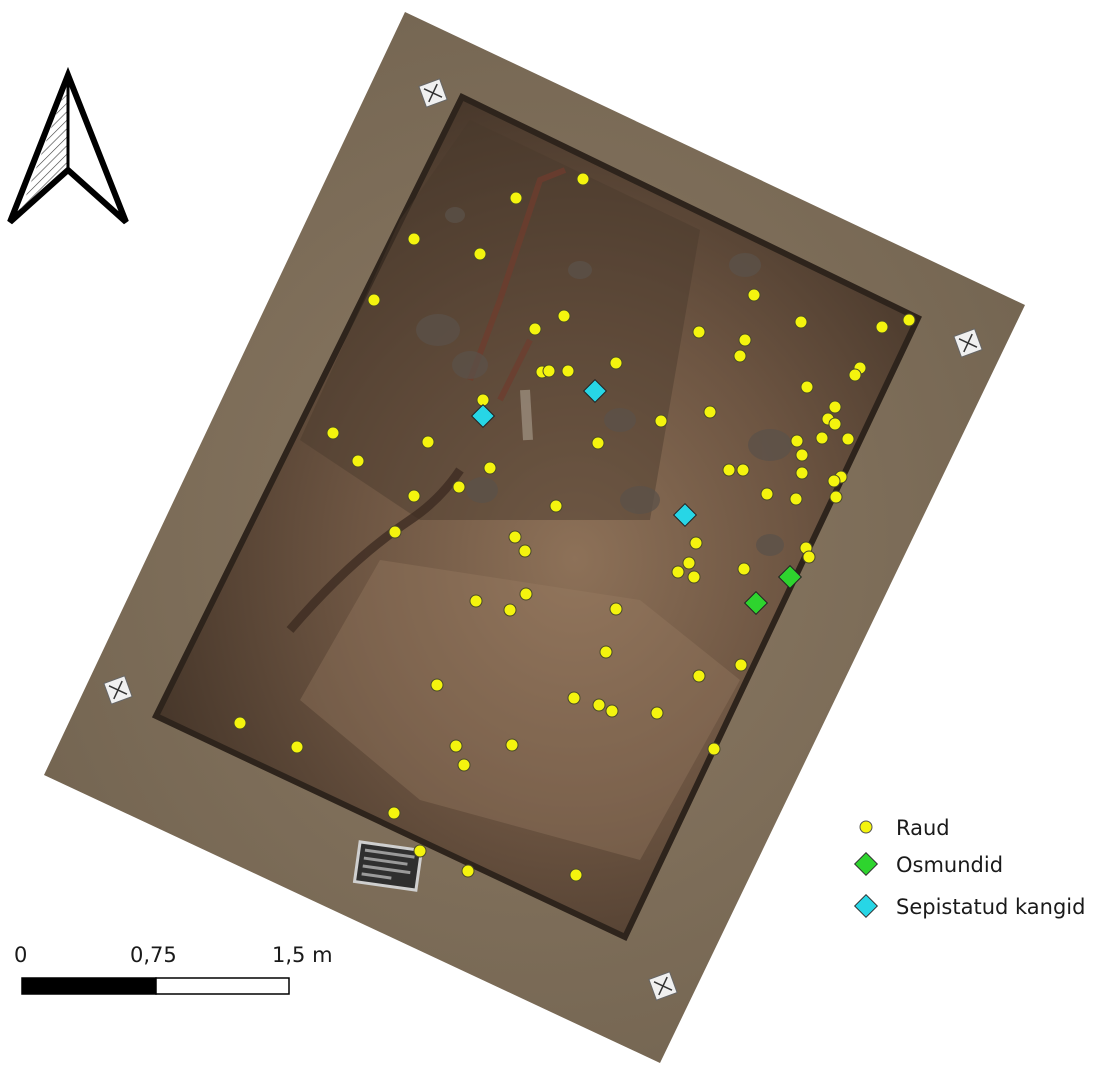 This screenshot has height=1071, width=1096. Describe the element at coordinates (773, 590) in the screenshot. I see `osmundid-layer` at that location.